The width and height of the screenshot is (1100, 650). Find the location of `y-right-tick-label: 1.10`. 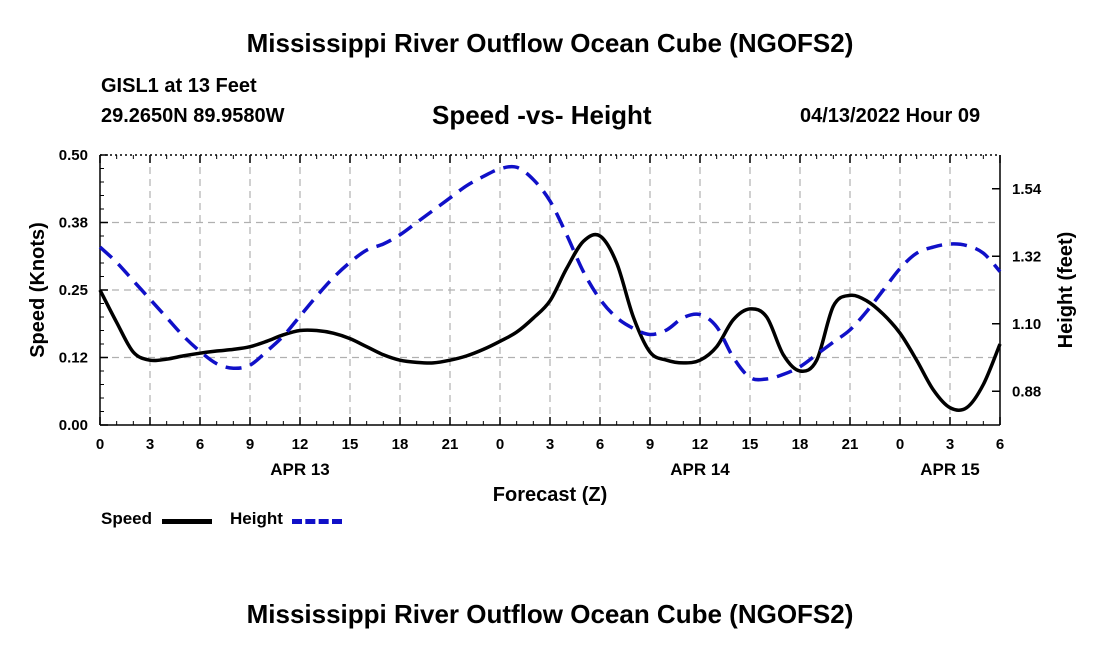

y-right-tick-label: 1.10 is located at coordinates (1026, 324).